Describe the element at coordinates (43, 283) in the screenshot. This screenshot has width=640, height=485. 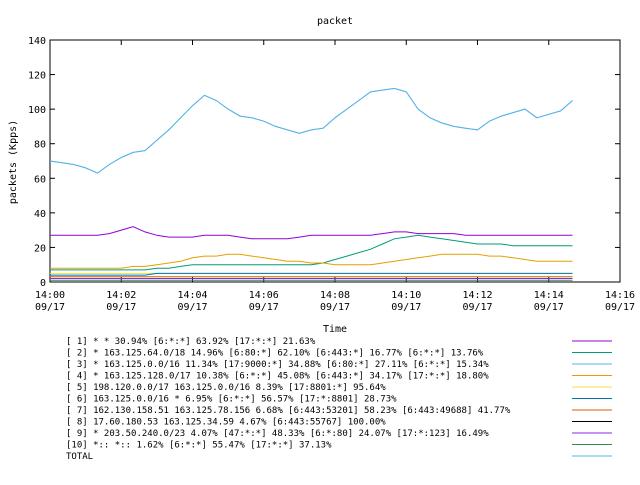
I see `y-tick-label: 0` at that location.